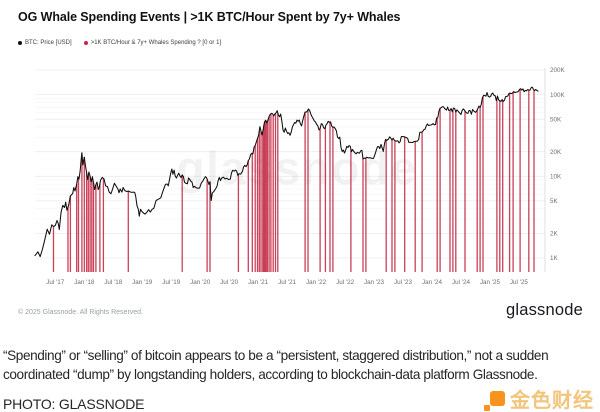  I want to click on jinse-logo-icon, so click(494, 401).